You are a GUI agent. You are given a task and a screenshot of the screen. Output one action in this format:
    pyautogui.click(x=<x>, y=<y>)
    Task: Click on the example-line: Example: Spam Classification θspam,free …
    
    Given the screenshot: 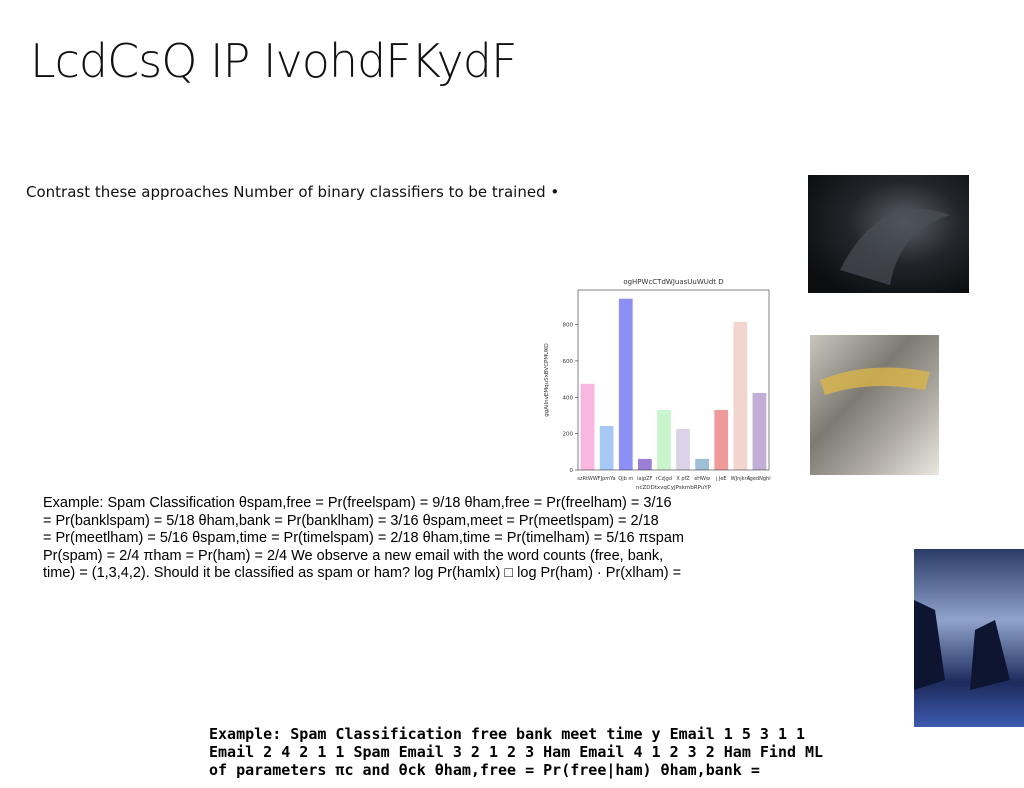 What is the action you would take?
    pyautogui.click(x=357, y=503)
    